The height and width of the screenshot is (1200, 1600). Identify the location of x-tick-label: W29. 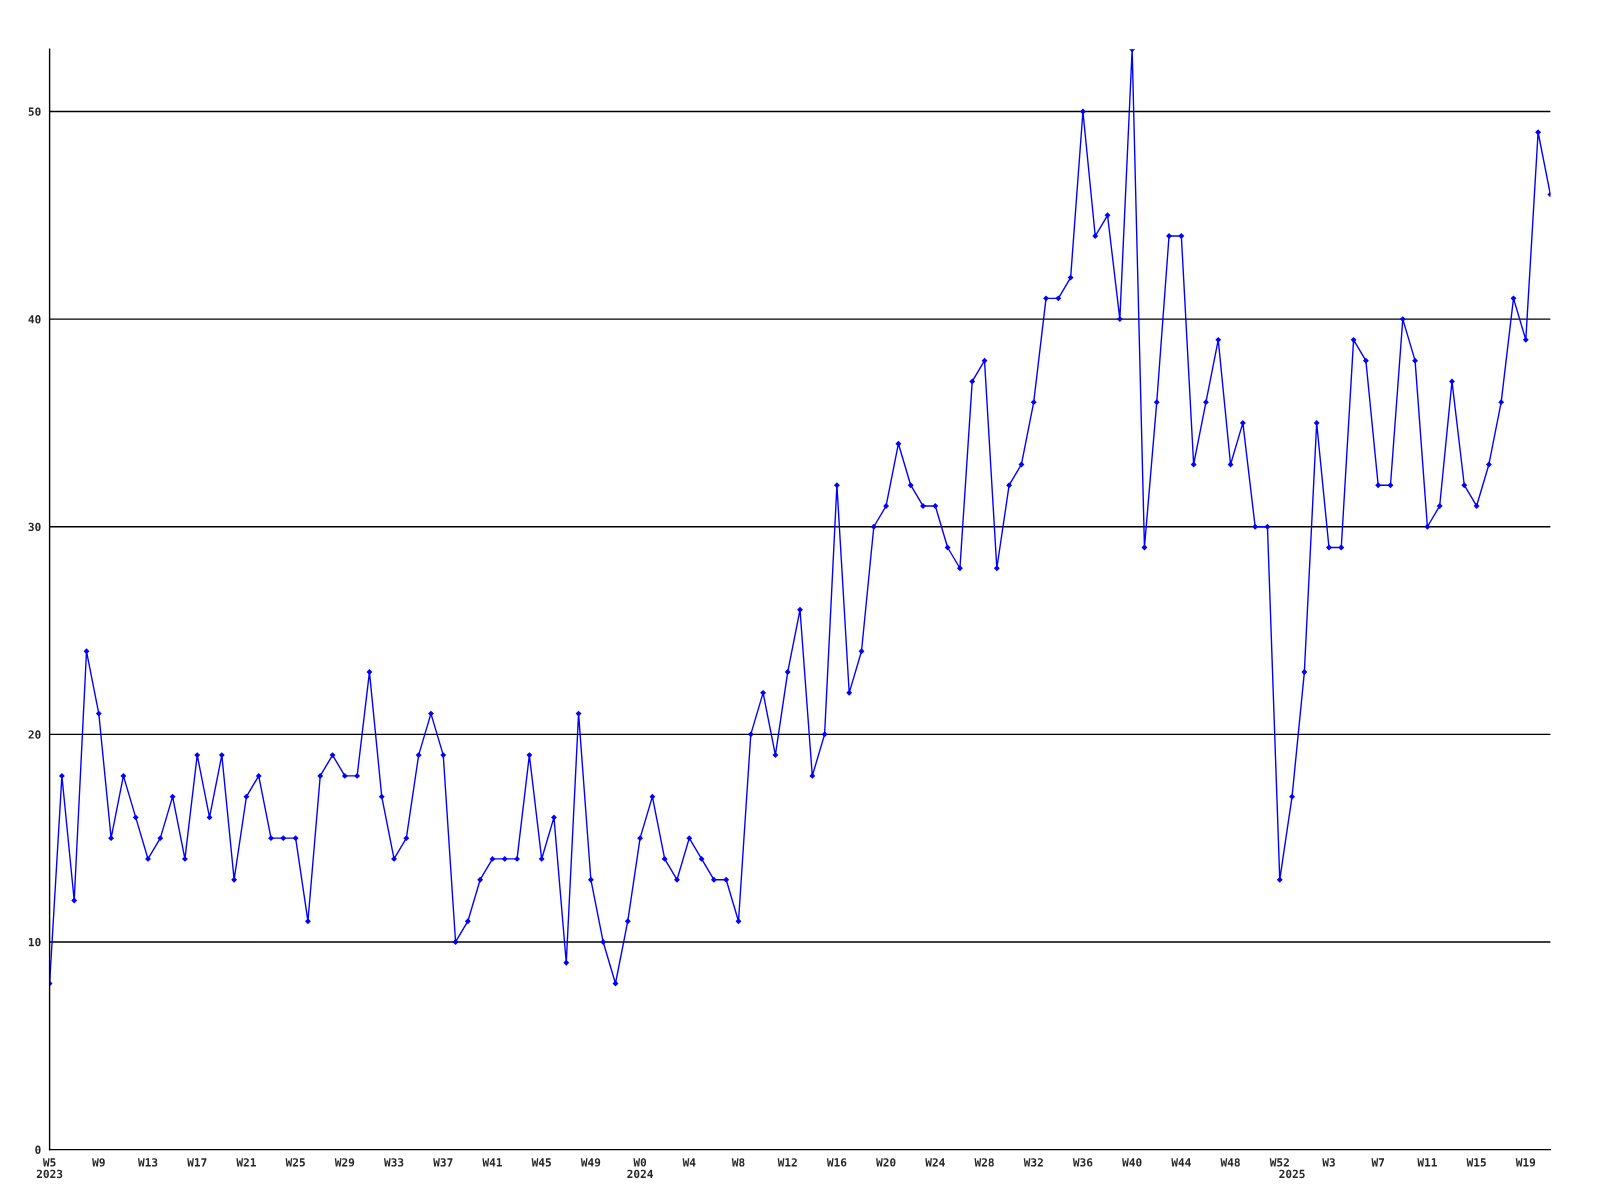
(344, 1162).